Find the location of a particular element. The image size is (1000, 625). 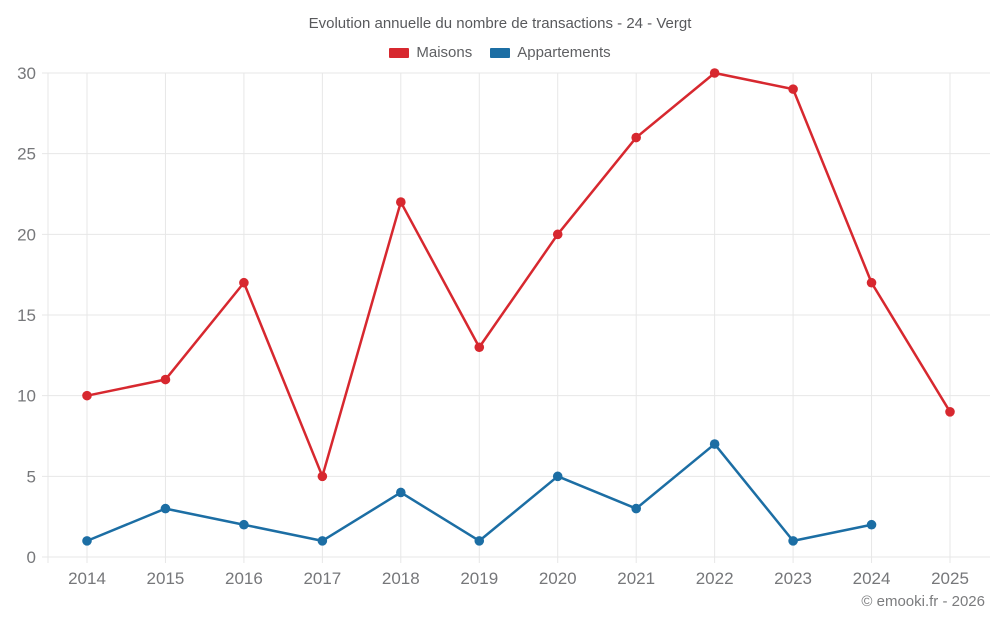

data-point-maisons-2017 is located at coordinates (322, 476).